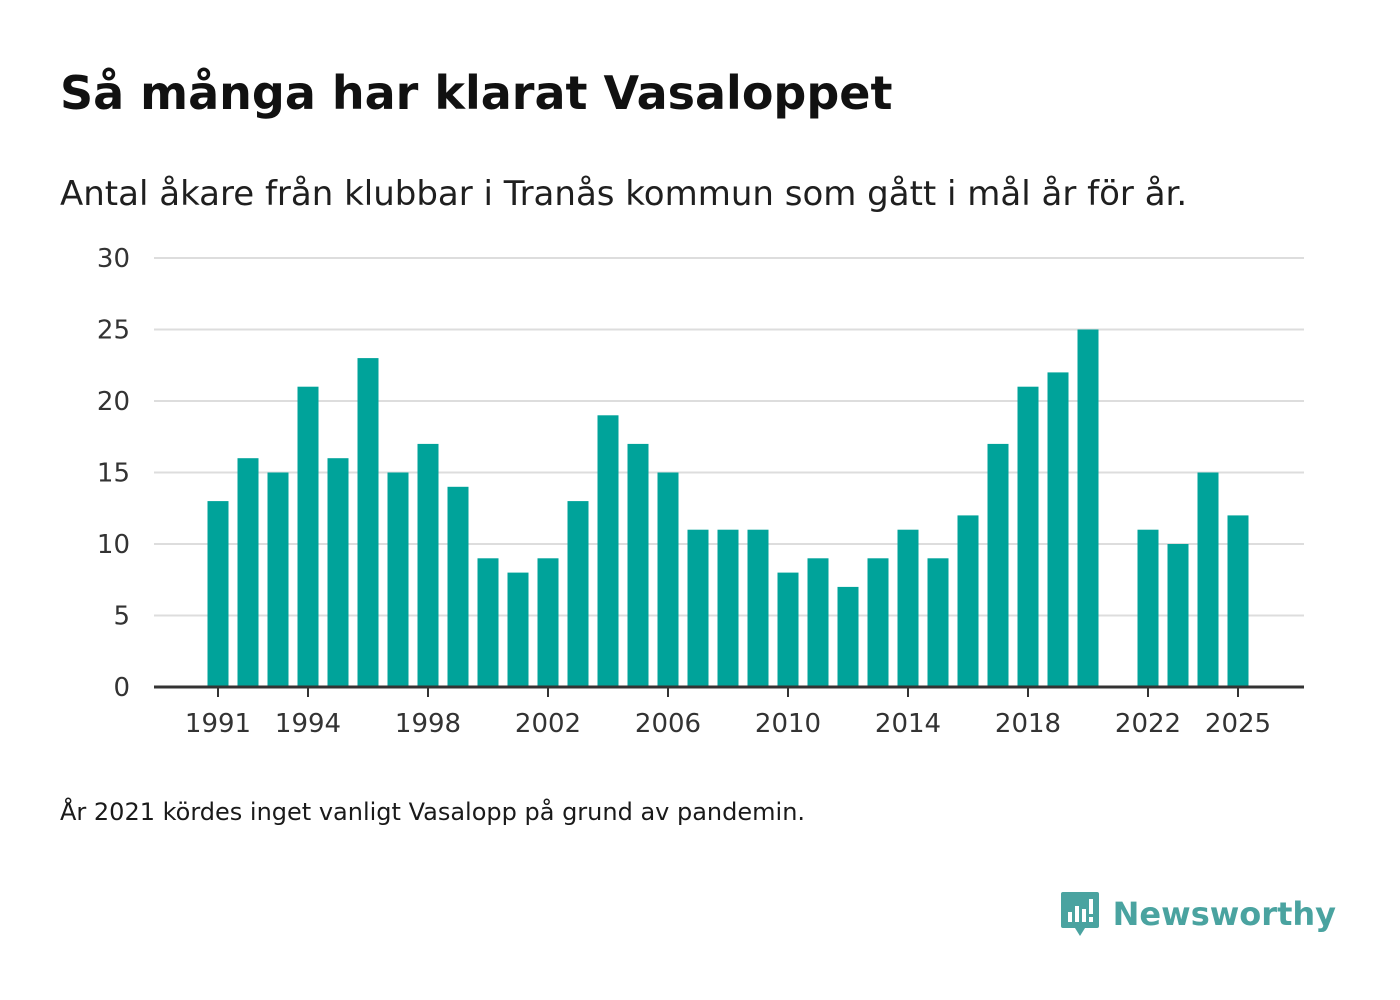 This screenshot has height=1000, width=1400. Describe the element at coordinates (1088, 508) in the screenshot. I see `bar-2020` at that location.